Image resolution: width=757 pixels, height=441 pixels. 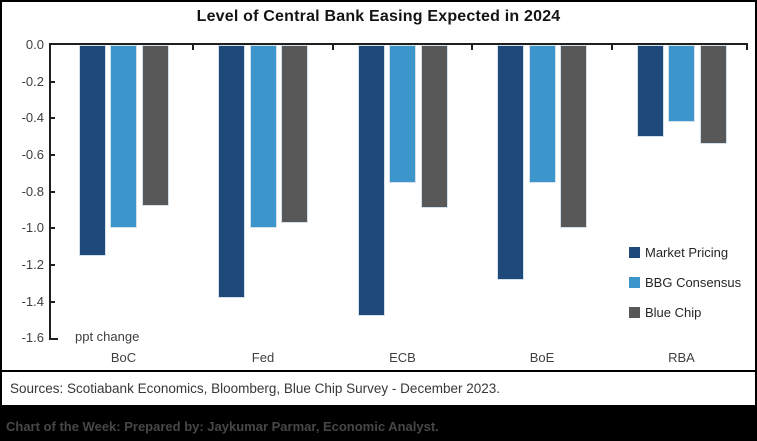 I want to click on bar-boc-bbg-consensus, so click(x=123, y=137).